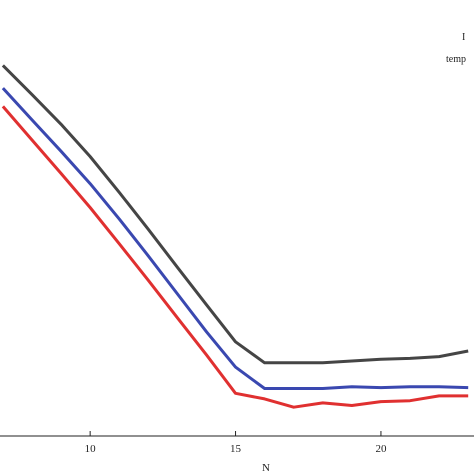 The height and width of the screenshot is (474, 474). I want to click on x-tick-label-15: 15, so click(236, 449).